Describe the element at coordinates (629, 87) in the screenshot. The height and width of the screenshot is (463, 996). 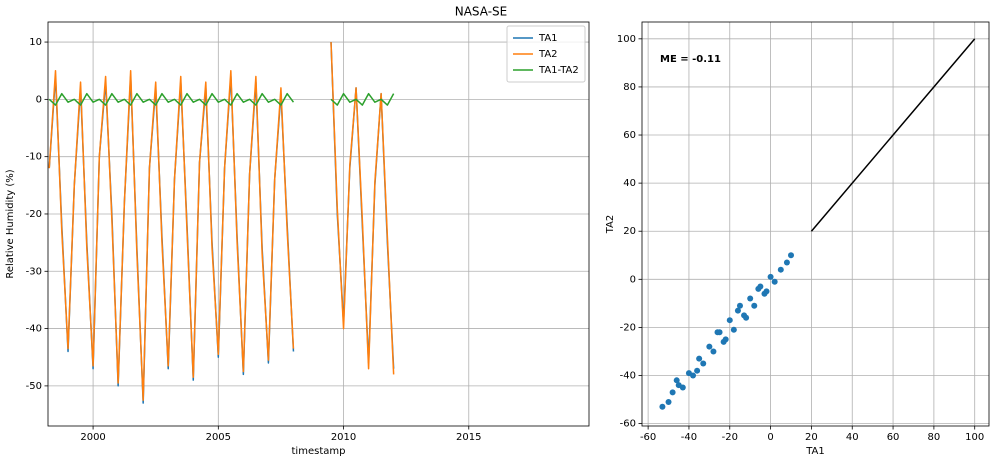
I see `y-tick-label: 80` at that location.